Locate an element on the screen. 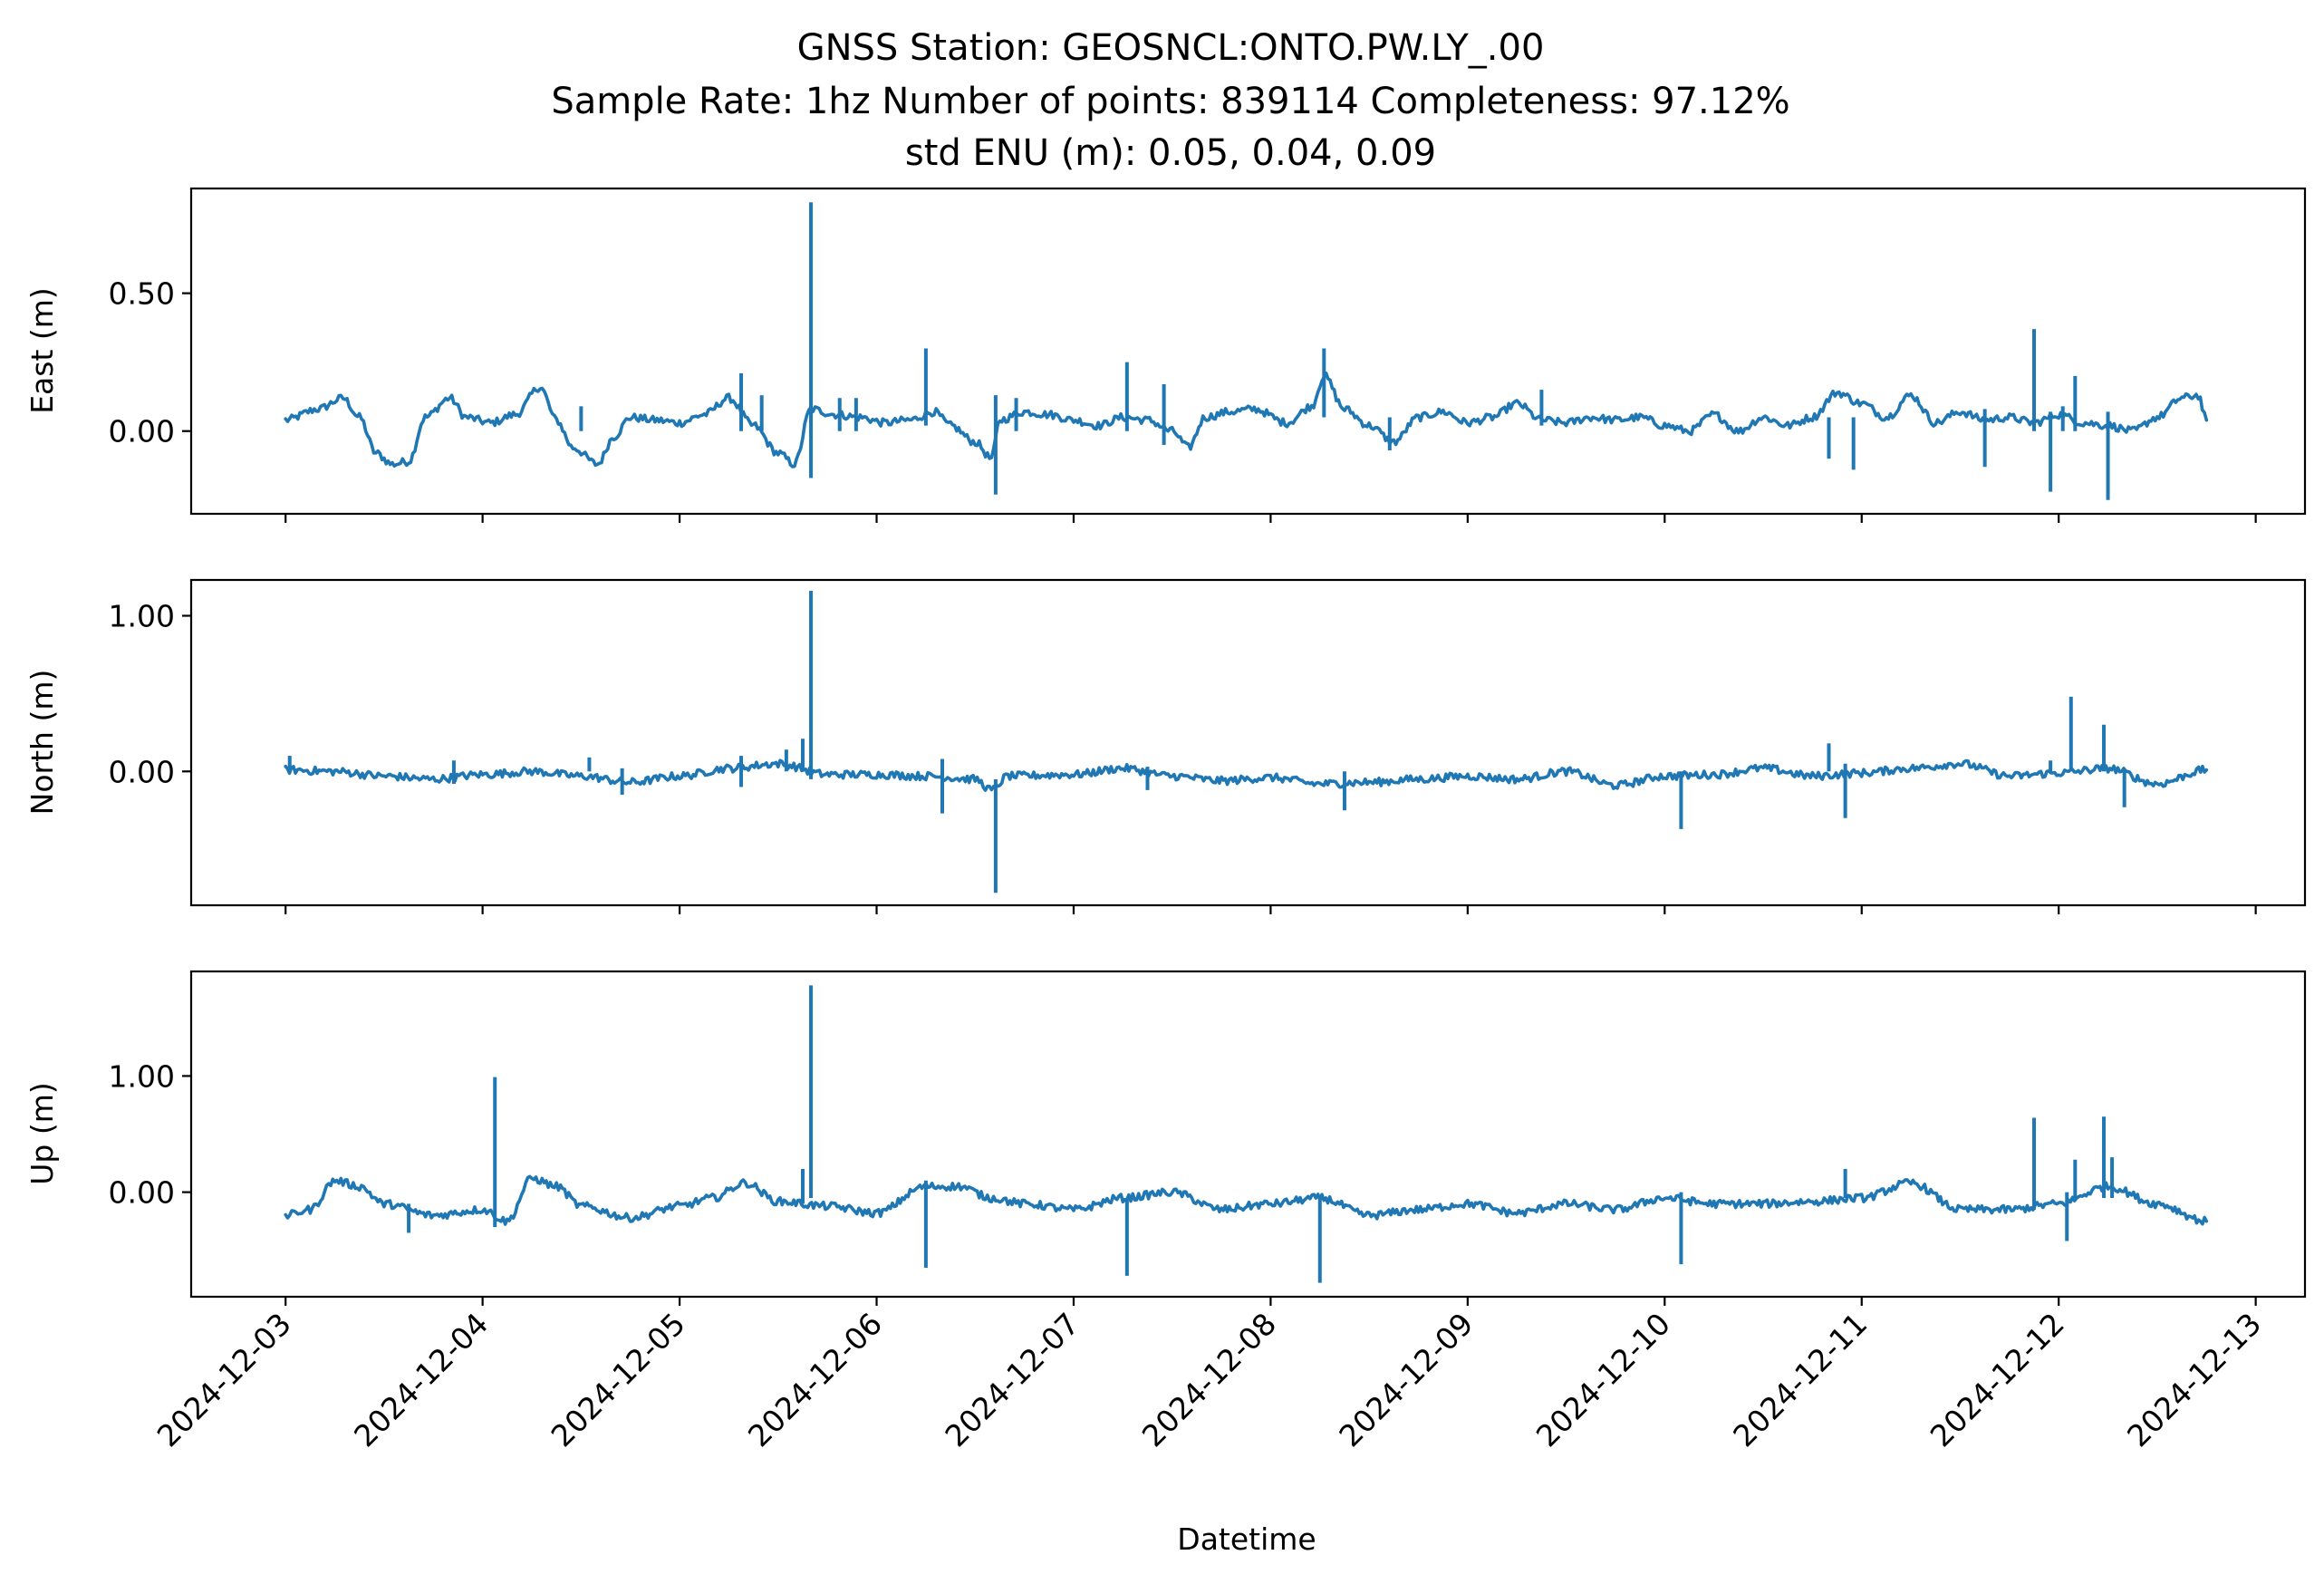 The image size is (2324, 1584). north-series-line is located at coordinates (1246, 775).